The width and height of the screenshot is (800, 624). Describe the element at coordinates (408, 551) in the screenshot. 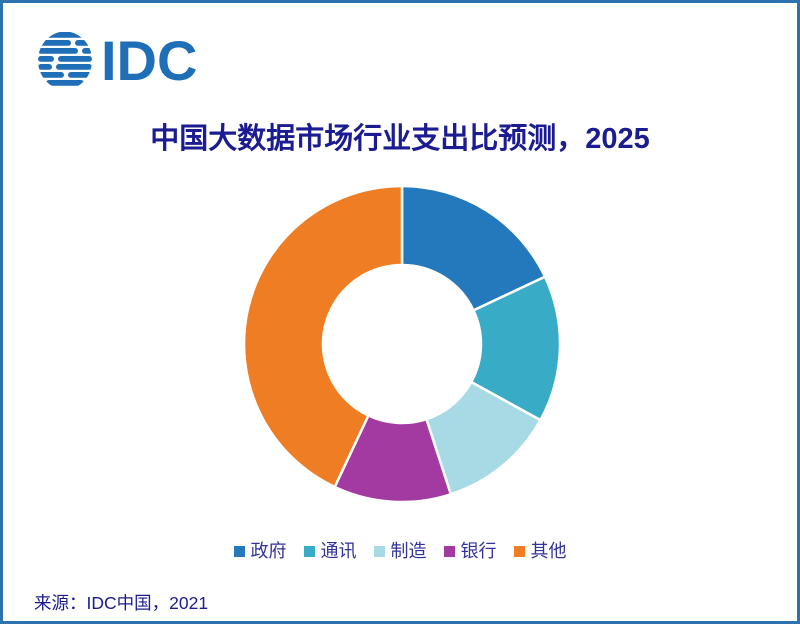

I see `legend-label: 制造` at that location.